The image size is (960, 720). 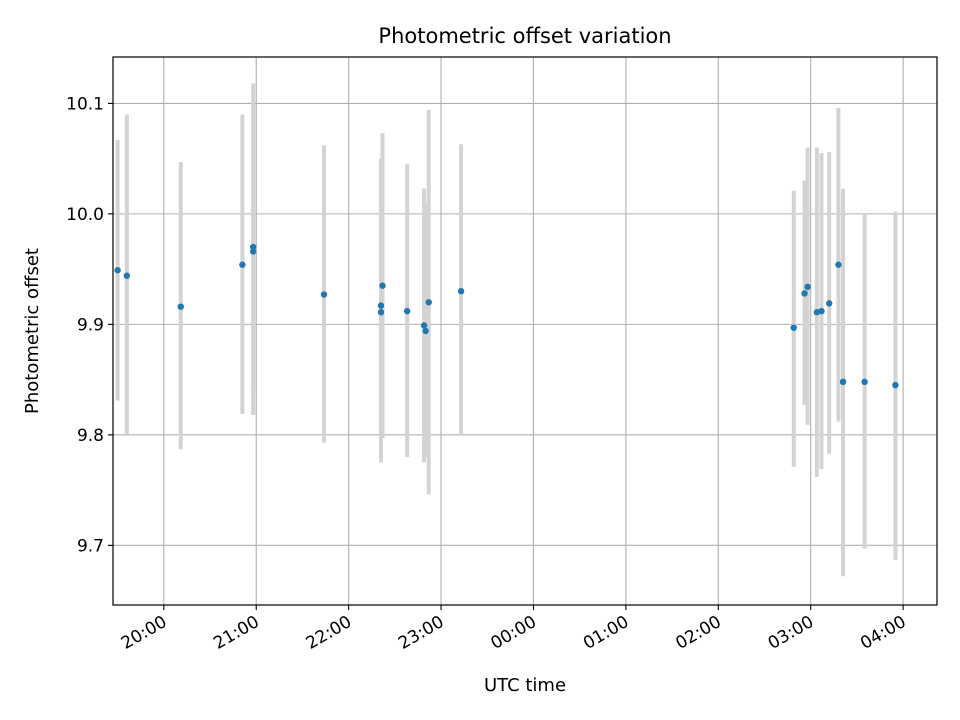 I want to click on y-tick-label: 9.9, so click(x=90, y=325).